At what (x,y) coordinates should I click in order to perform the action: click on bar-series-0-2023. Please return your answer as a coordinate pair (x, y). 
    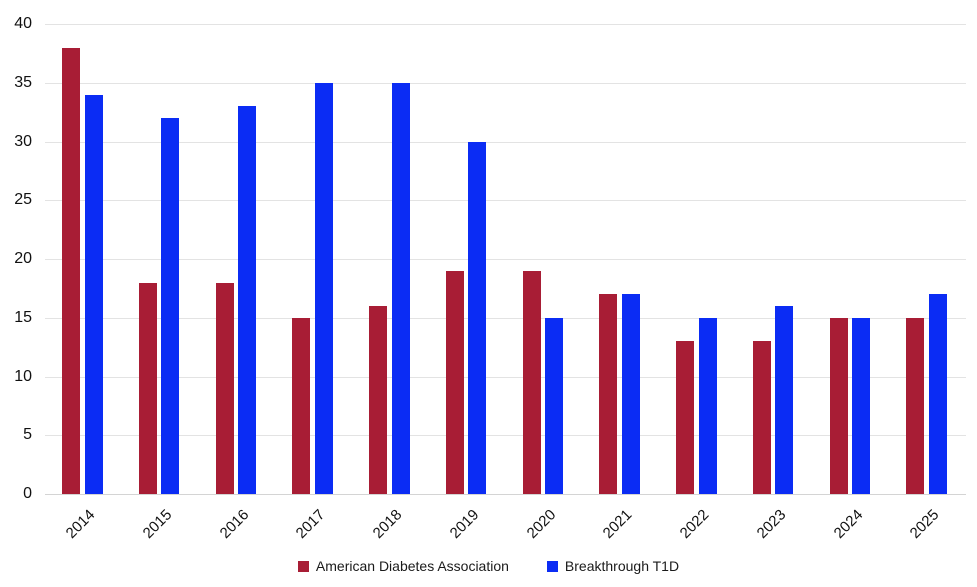
    Looking at the image, I should click on (761, 417).